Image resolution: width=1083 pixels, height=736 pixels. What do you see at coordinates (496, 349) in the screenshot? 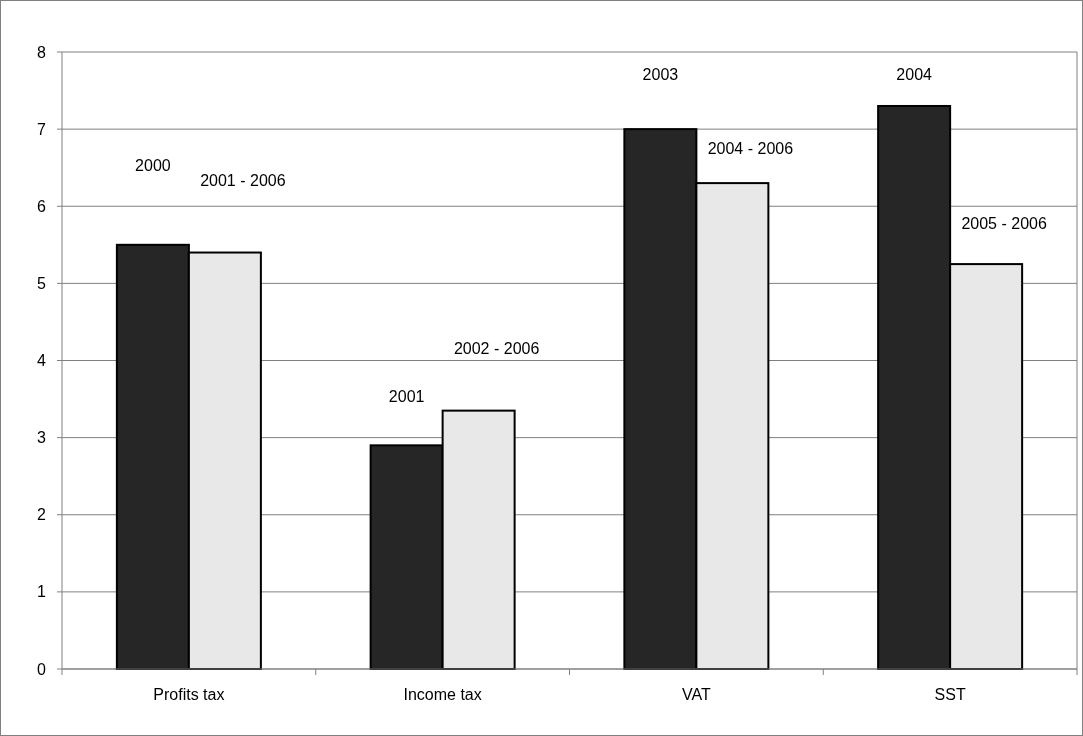
I see `annotation: 2002 - 2006` at bounding box center [496, 349].